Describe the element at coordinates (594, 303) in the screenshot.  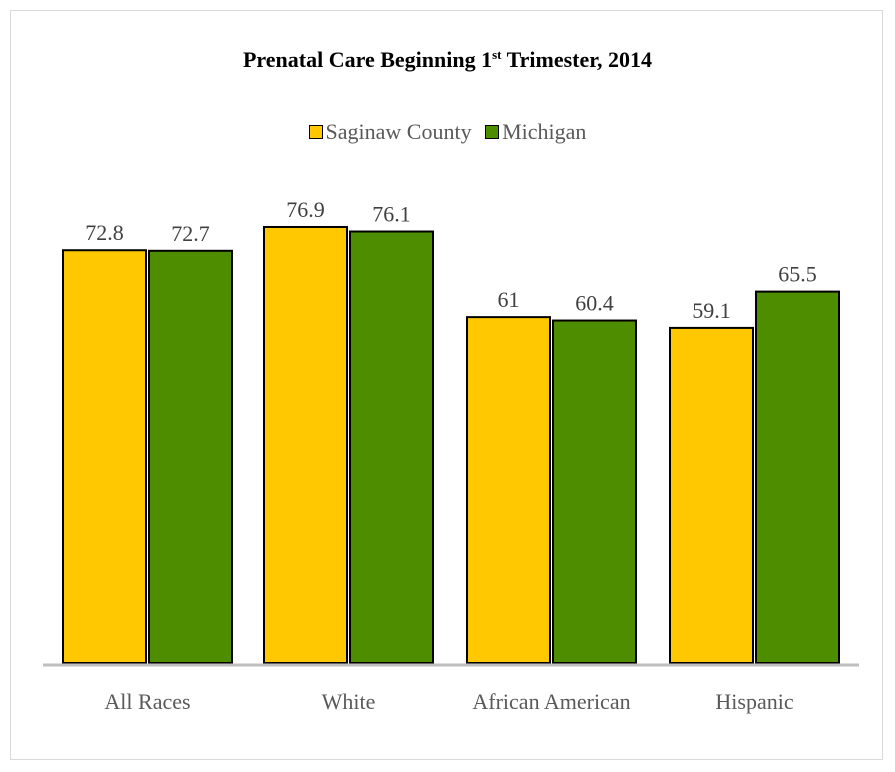
I see `data-label-2-1: 60.4` at that location.